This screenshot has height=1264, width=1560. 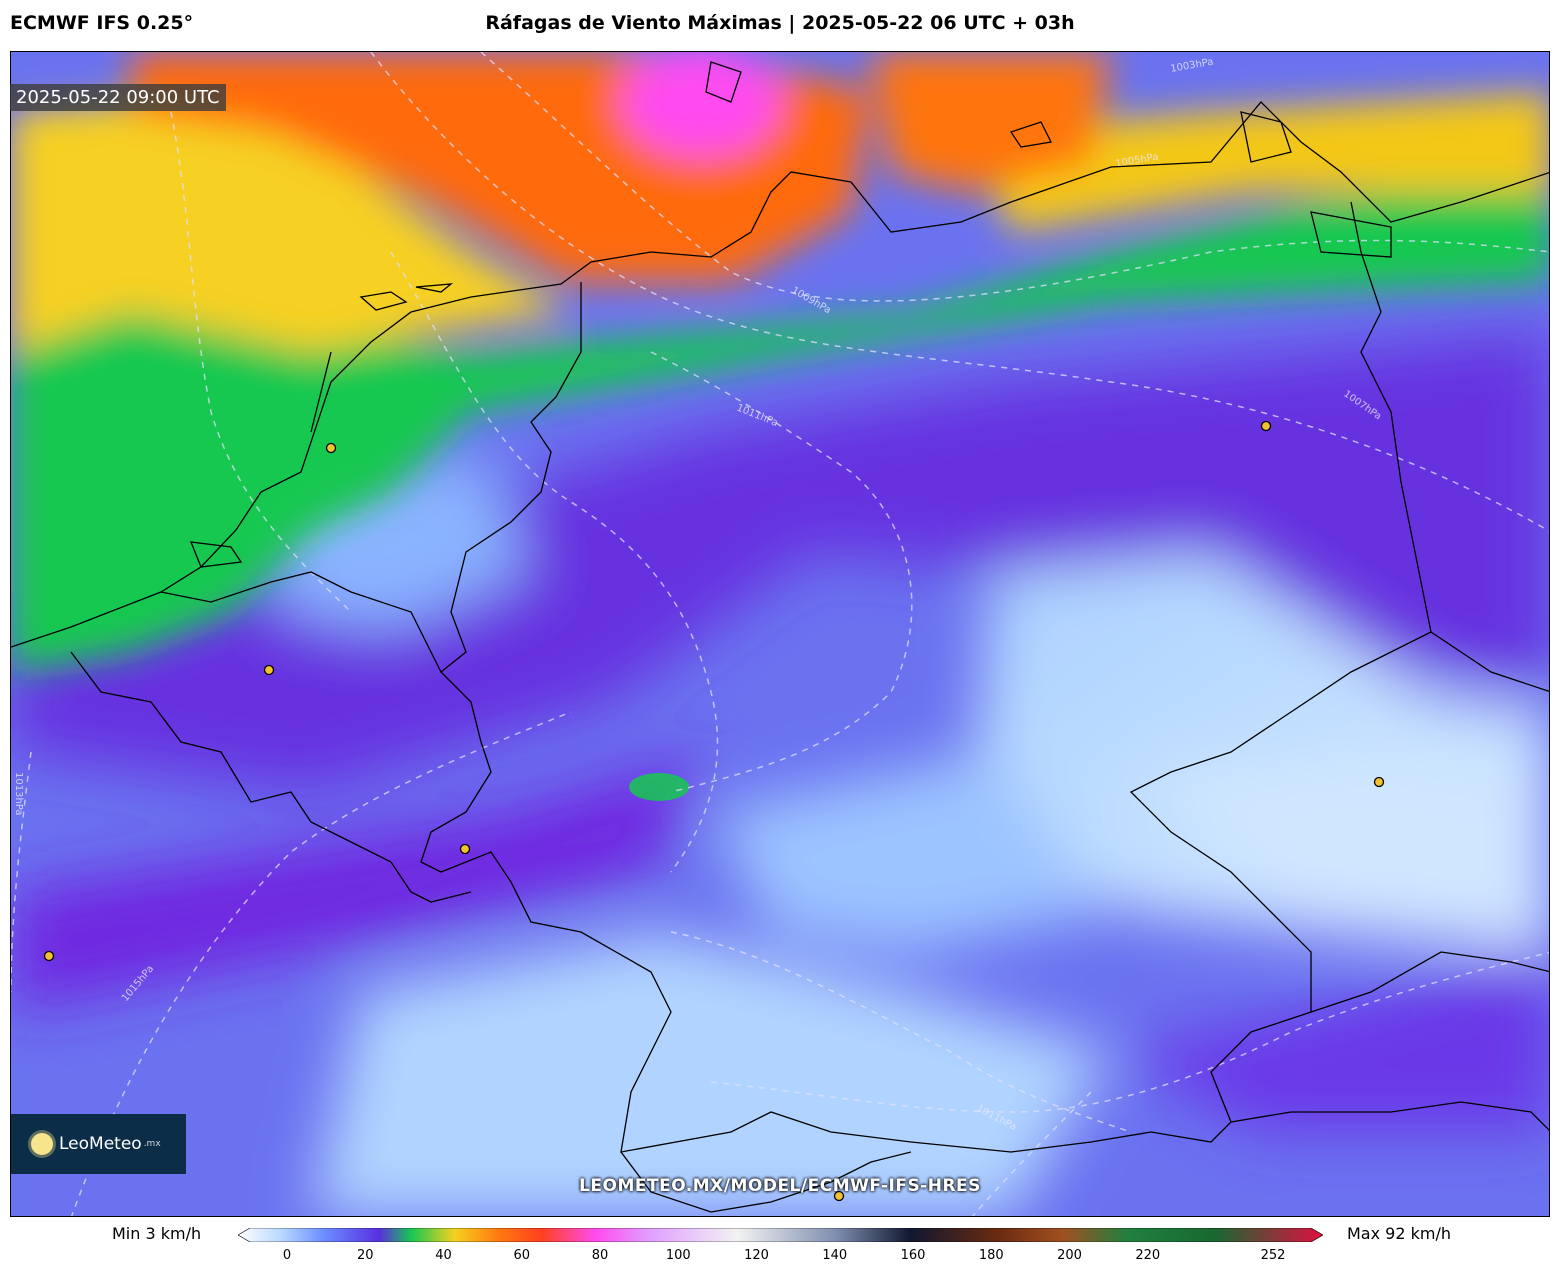 What do you see at coordinates (756, 1255) in the screenshot?
I see `colorbar-tick: 120` at bounding box center [756, 1255].